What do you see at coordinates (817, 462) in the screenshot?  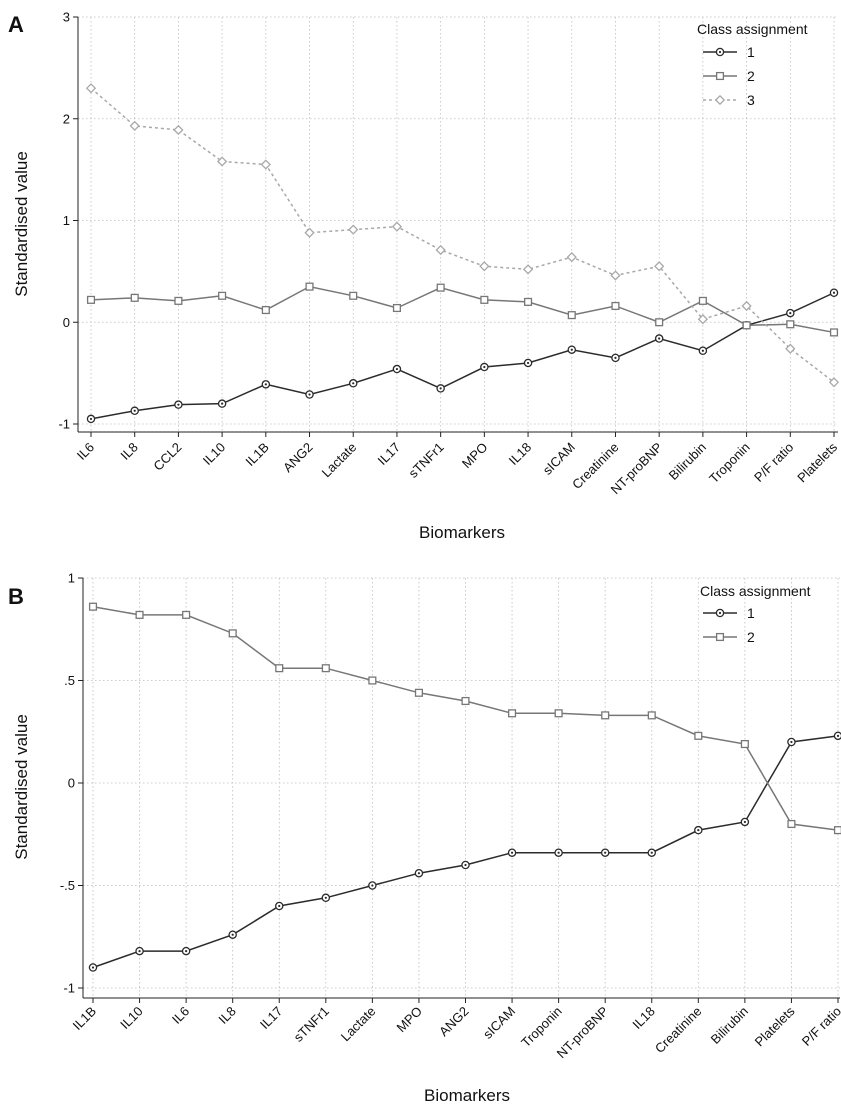 I see `panel-a-x-tick-label-platelets: Platelets` at bounding box center [817, 462].